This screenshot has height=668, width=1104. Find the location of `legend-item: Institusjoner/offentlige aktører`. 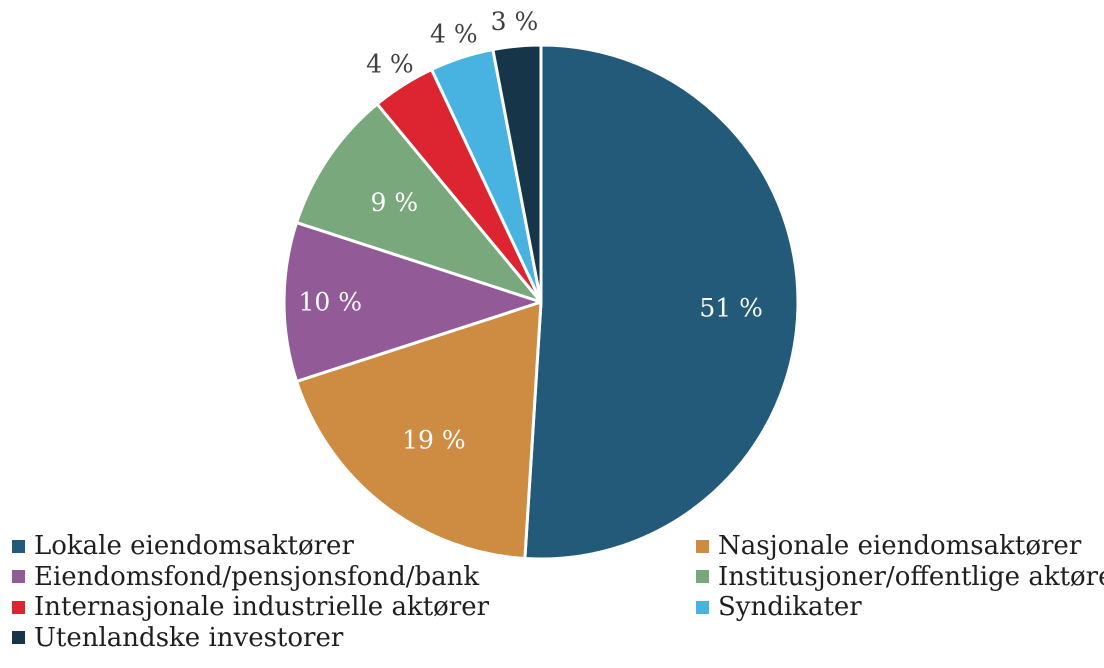

legend-item: Institusjoner/offentlige aktører is located at coordinates (900, 577).